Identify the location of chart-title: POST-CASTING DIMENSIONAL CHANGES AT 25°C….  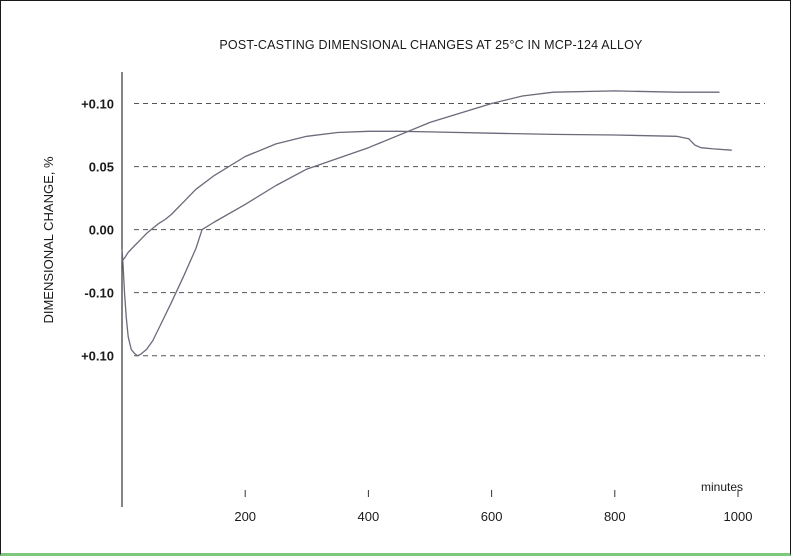
(431, 45).